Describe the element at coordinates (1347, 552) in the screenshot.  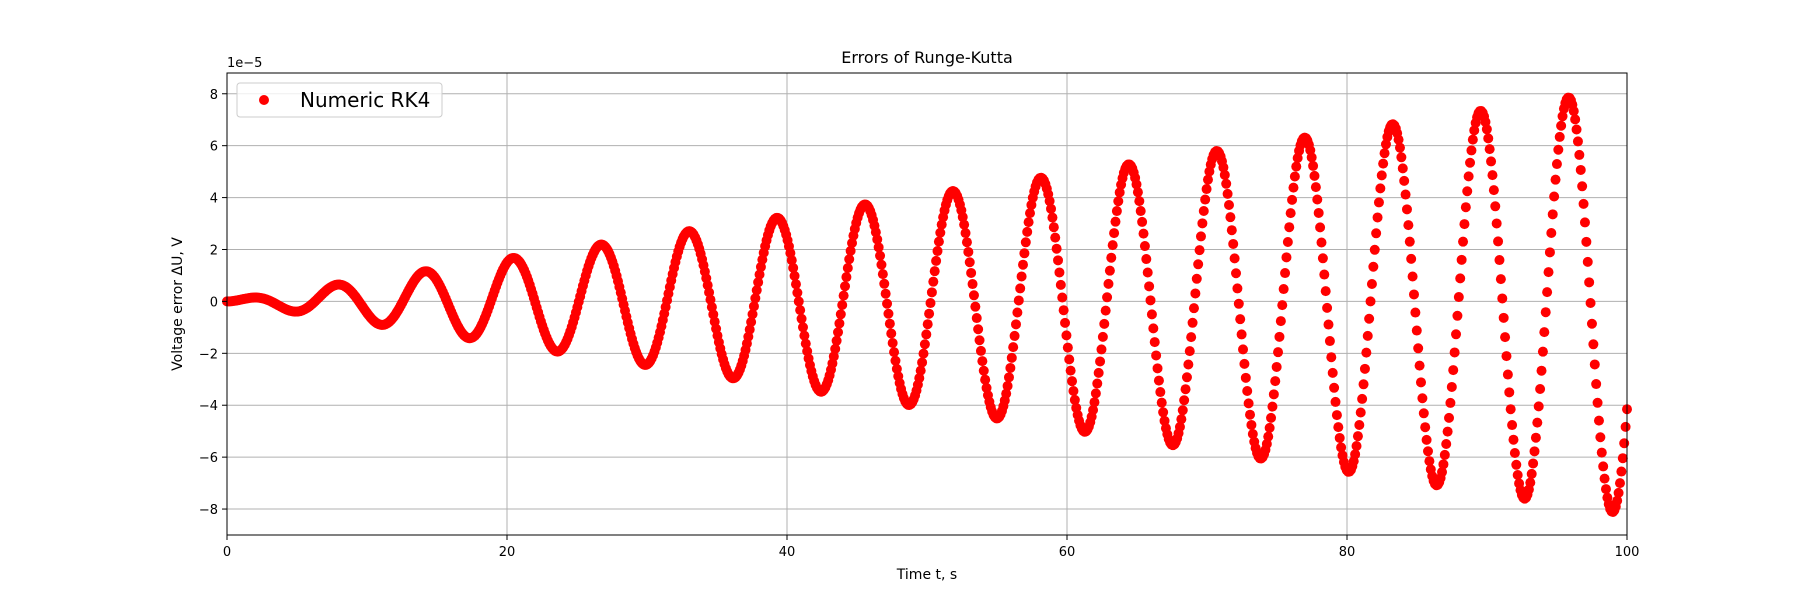
I see `x-tick-label: 80` at that location.